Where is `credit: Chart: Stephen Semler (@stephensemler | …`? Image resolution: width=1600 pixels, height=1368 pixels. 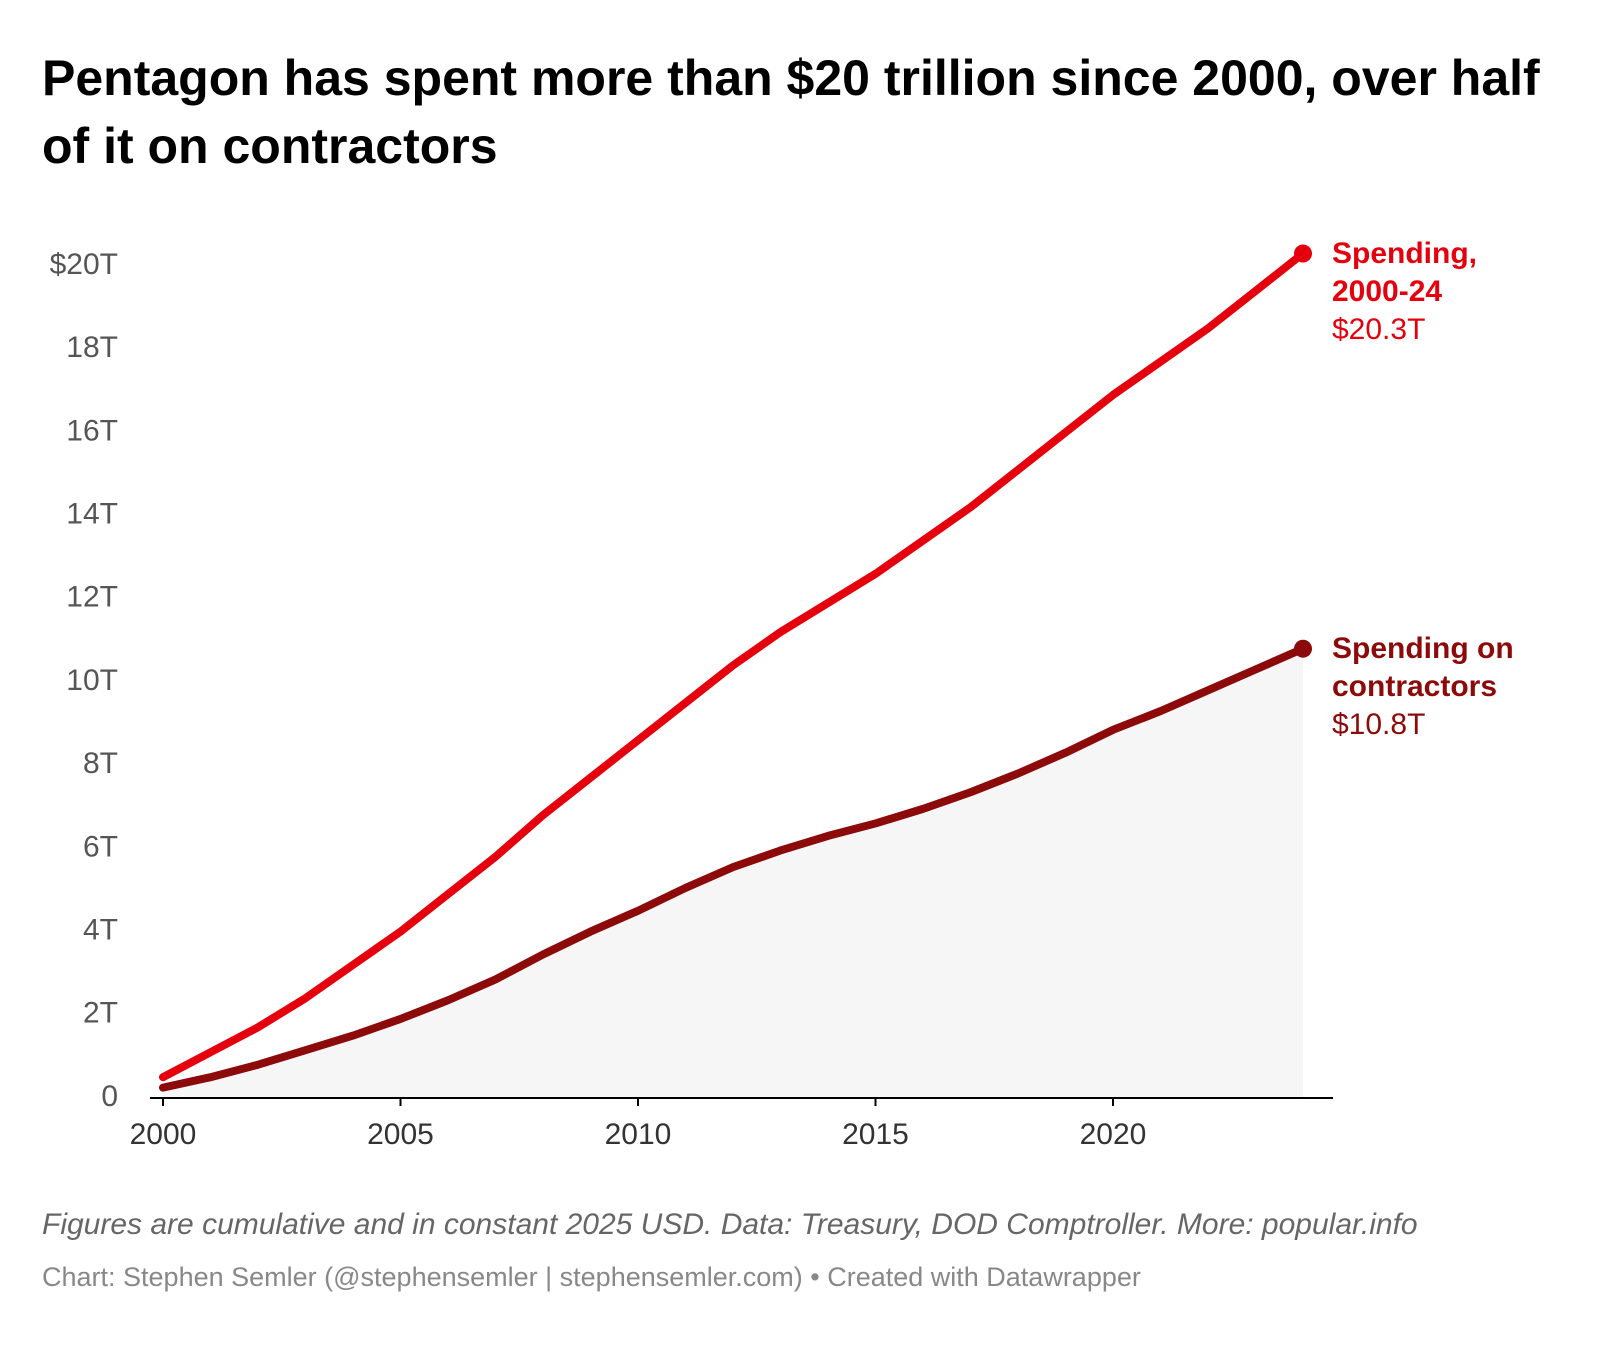 credit: Chart: Stephen Semler (@stephensemler | … is located at coordinates (591, 1277).